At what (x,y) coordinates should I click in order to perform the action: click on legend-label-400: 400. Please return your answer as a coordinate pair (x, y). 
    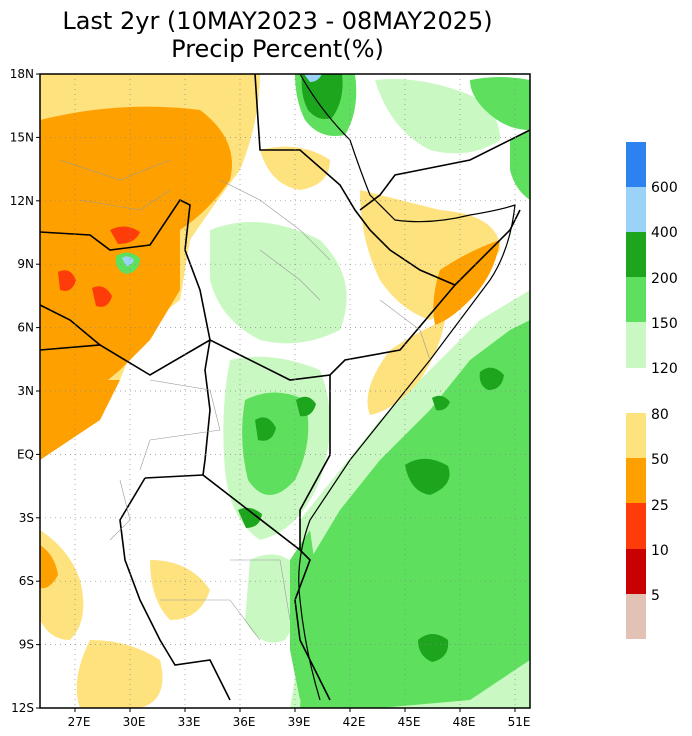
    Looking at the image, I should click on (664, 233).